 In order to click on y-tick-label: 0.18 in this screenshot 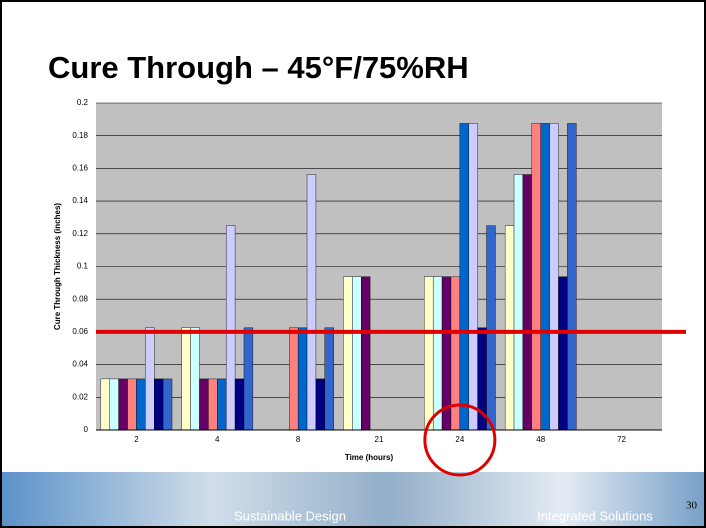, I will do `click(80, 135)`.